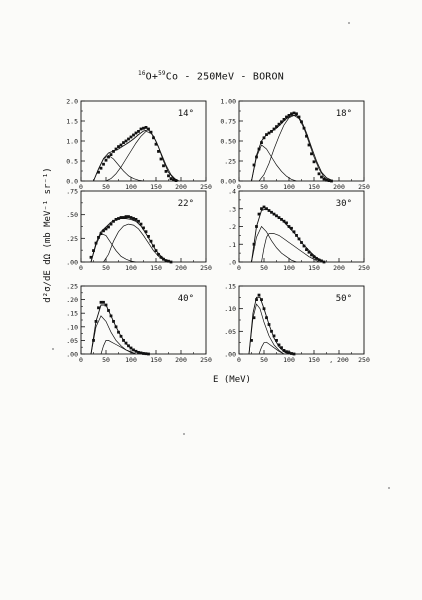 Image resolution: width=422 pixels, height=600 pixels. I want to click on y-tick-label: .15, so click(230, 287).